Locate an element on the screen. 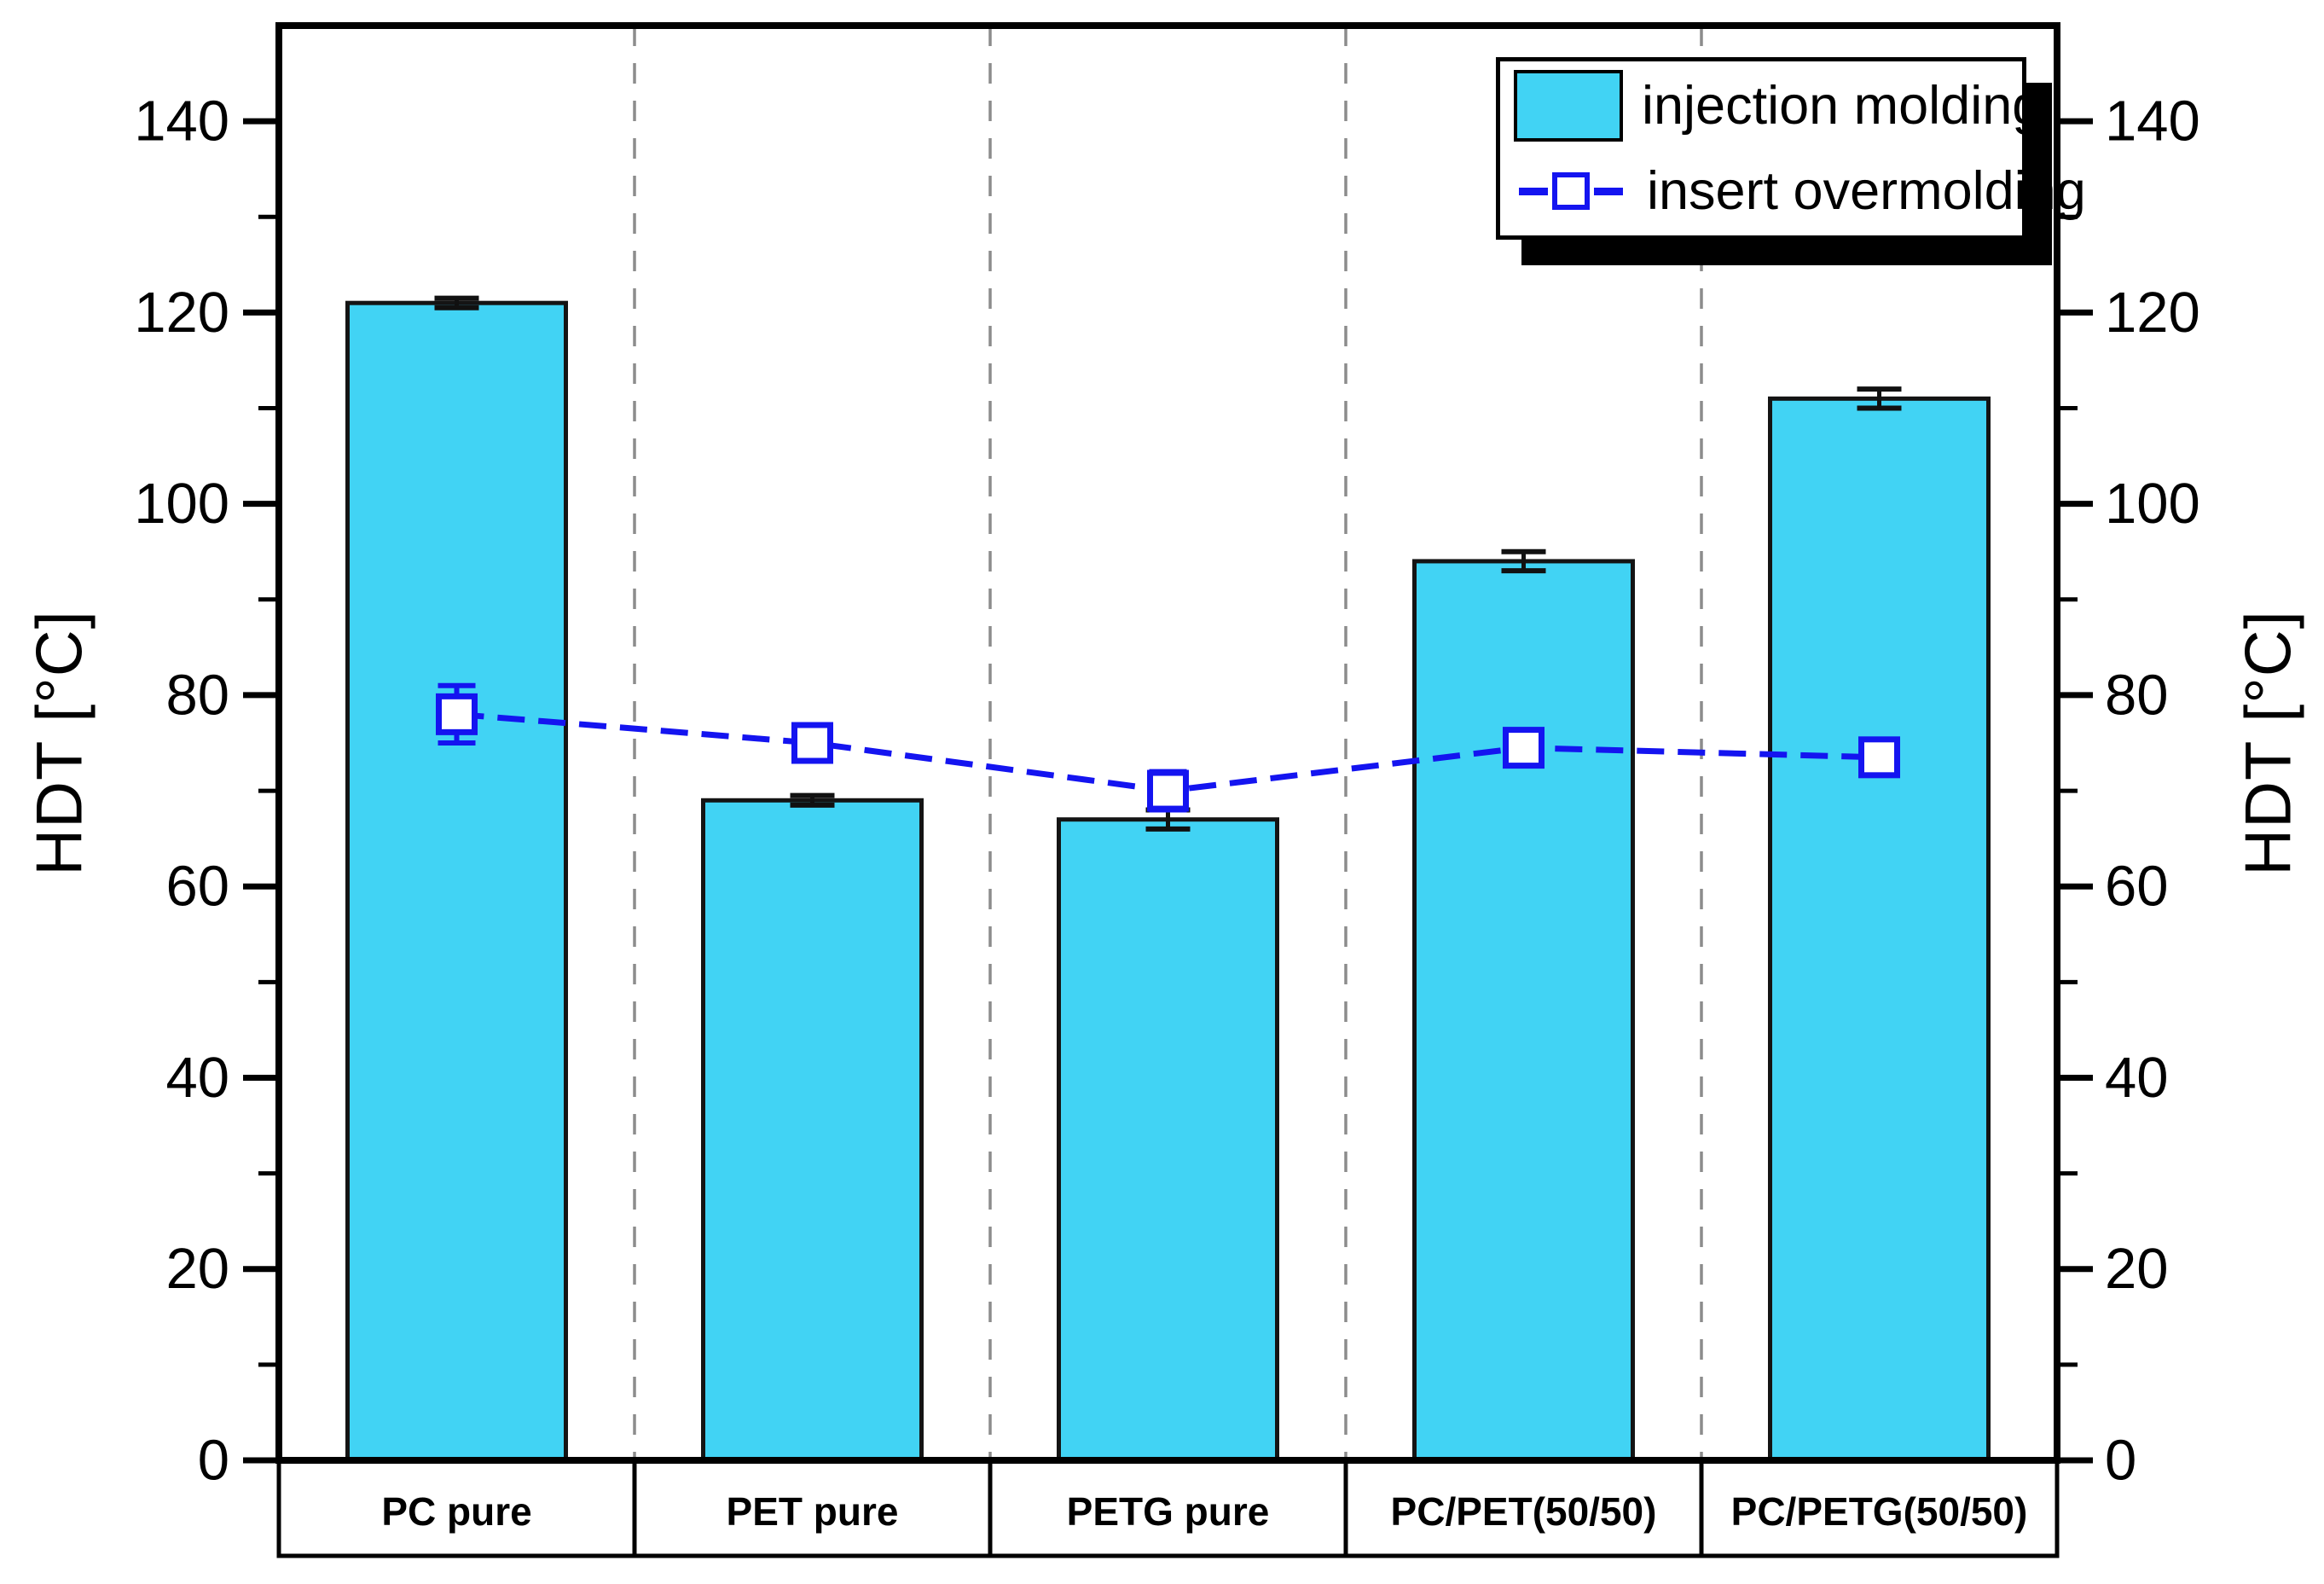  y-tick-label-left: 140 is located at coordinates (181, 122).